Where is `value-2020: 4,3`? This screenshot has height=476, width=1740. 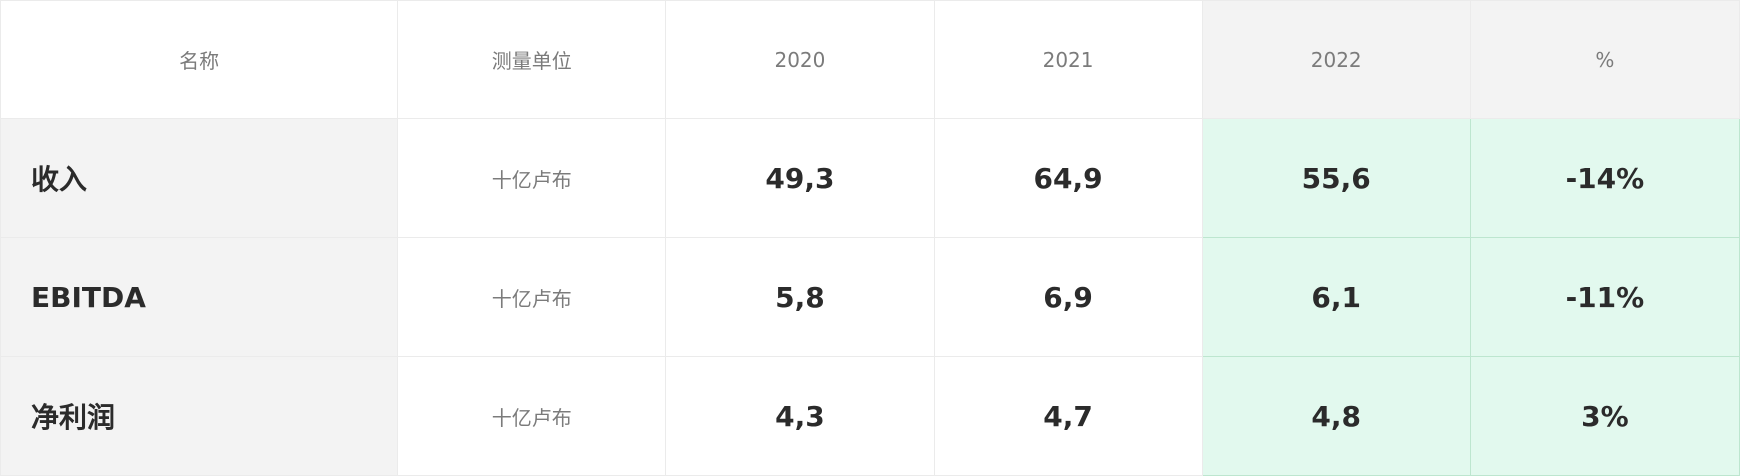 value-2020: 4,3 is located at coordinates (800, 416).